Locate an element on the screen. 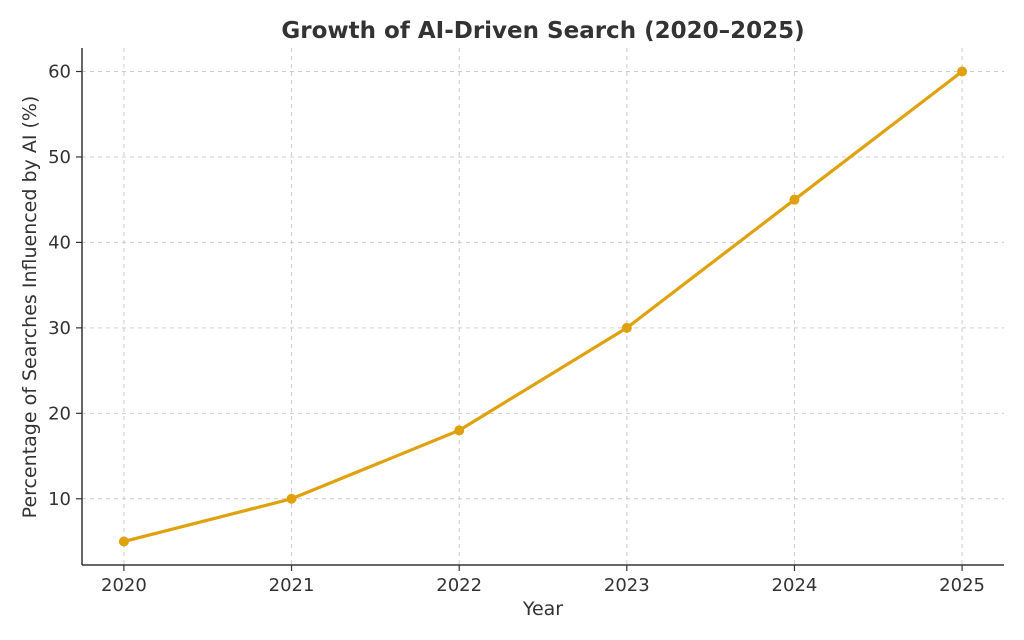 The height and width of the screenshot is (640, 1024). x-tick-label: 2023 is located at coordinates (627, 585).